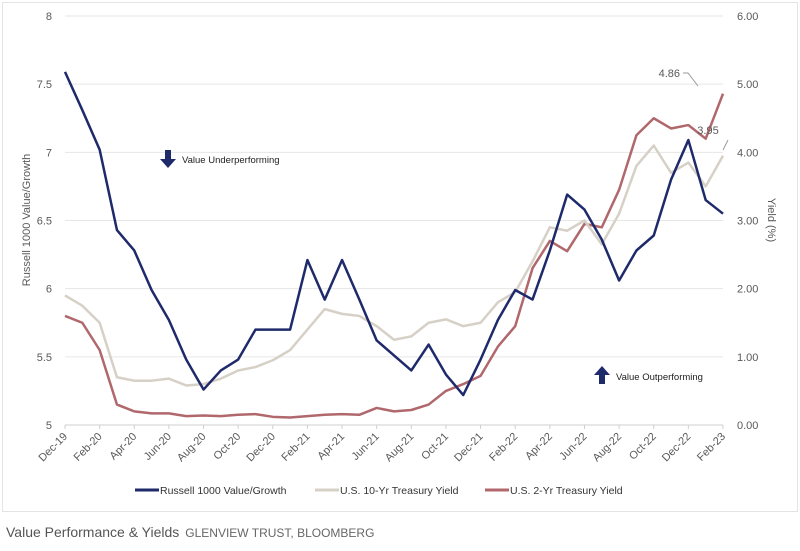 The width and height of the screenshot is (800, 551). What do you see at coordinates (400, 448) in the screenshot?
I see `x-tick-label: Aug-21` at bounding box center [400, 448].